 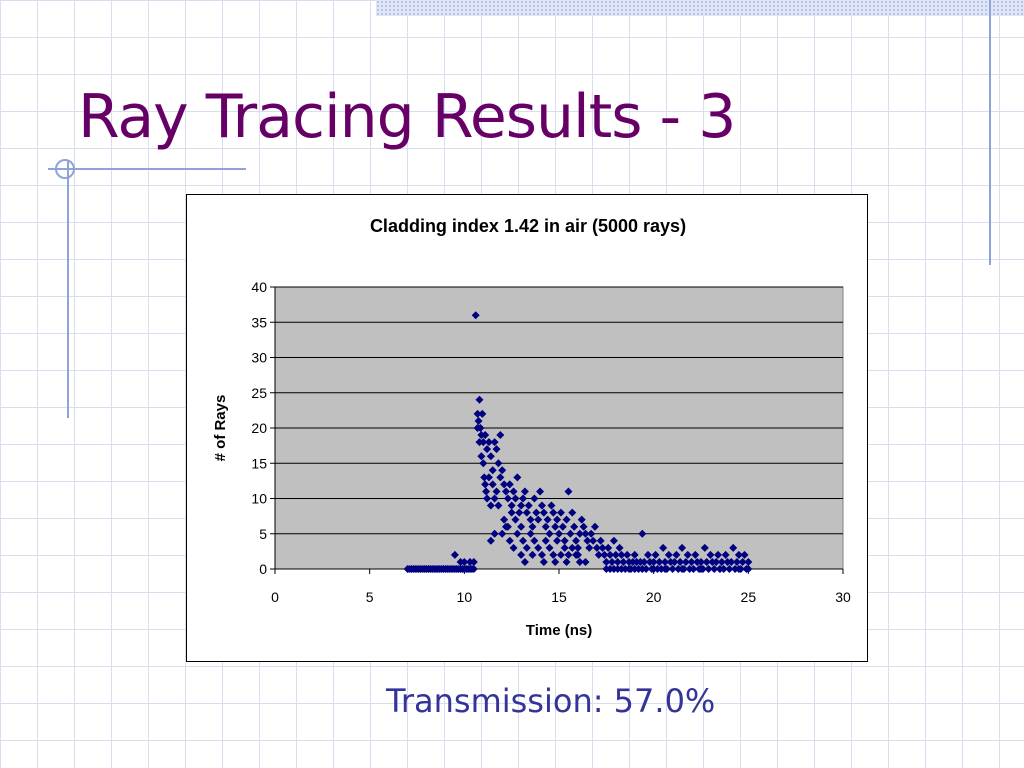 What do you see at coordinates (259, 463) in the screenshot?
I see `y-tick-label: 15` at bounding box center [259, 463].